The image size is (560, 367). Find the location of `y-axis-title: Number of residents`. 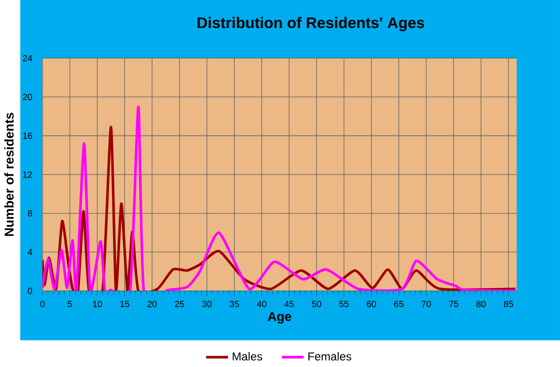

y-axis-title: Number of residents is located at coordinates (9, 174).